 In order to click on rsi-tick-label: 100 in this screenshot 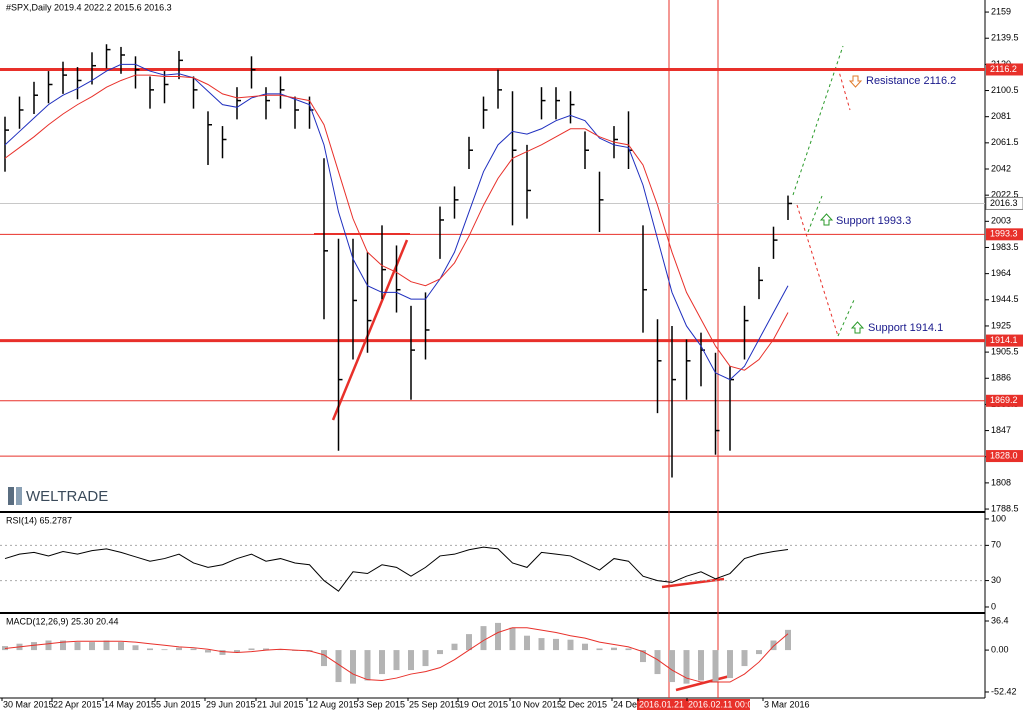, I will do `click(998, 518)`.